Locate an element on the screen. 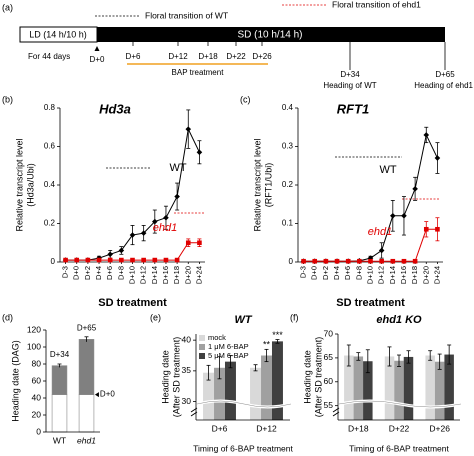  value-label: D+34 is located at coordinates (60, 354).